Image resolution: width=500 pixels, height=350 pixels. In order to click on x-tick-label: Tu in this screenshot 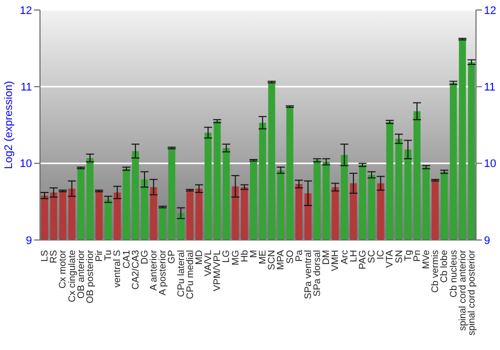, I will do `click(108, 255)`.